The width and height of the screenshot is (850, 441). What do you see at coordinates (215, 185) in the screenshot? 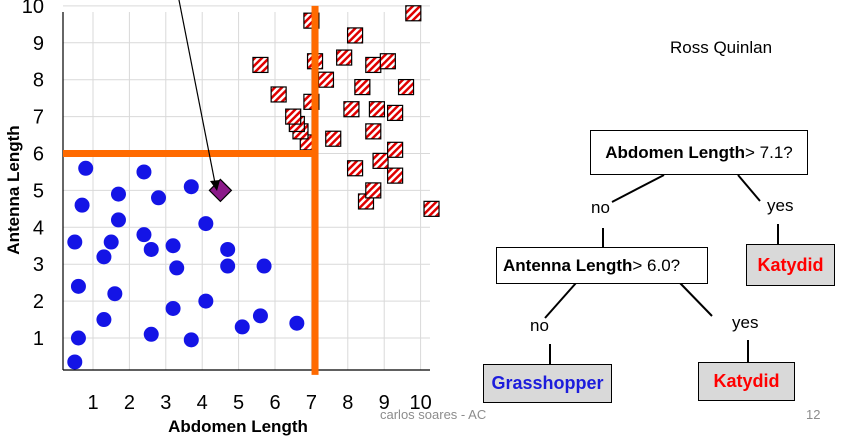
I see `annotation-arrowhead` at bounding box center [215, 185].